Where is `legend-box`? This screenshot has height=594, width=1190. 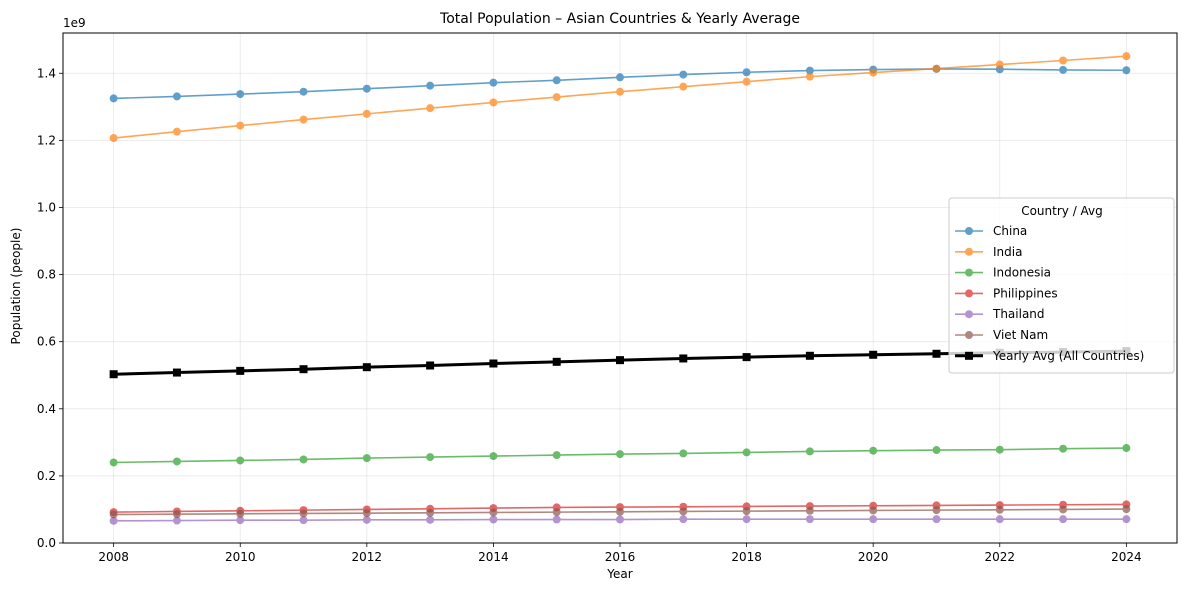 legend-box is located at coordinates (1061, 285).